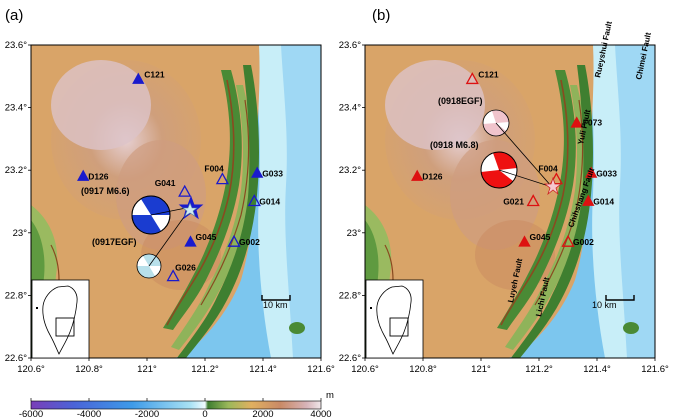  Describe the element at coordinates (275, 305) in the screenshot. I see `panel-a-scale-label: 10 km` at that location.